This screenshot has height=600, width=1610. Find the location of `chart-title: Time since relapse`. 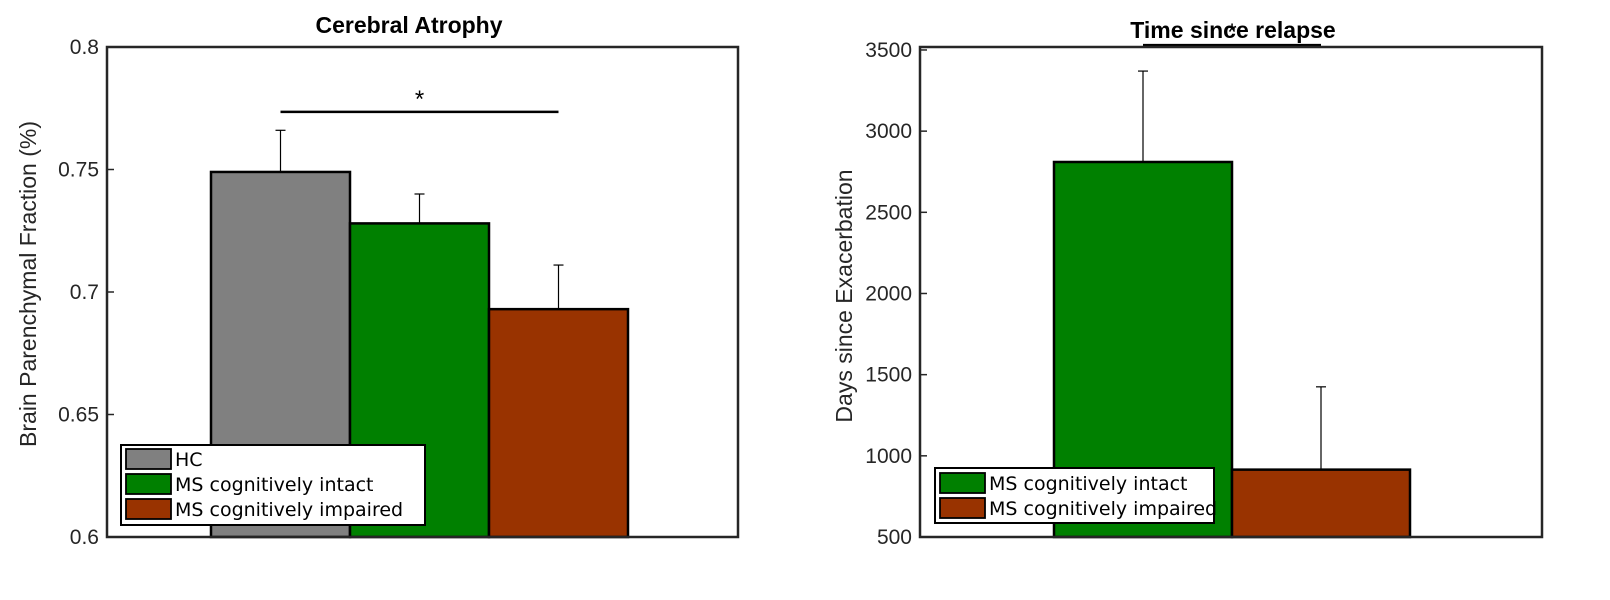

chart-title: Time since relapse is located at coordinates (1232, 30).